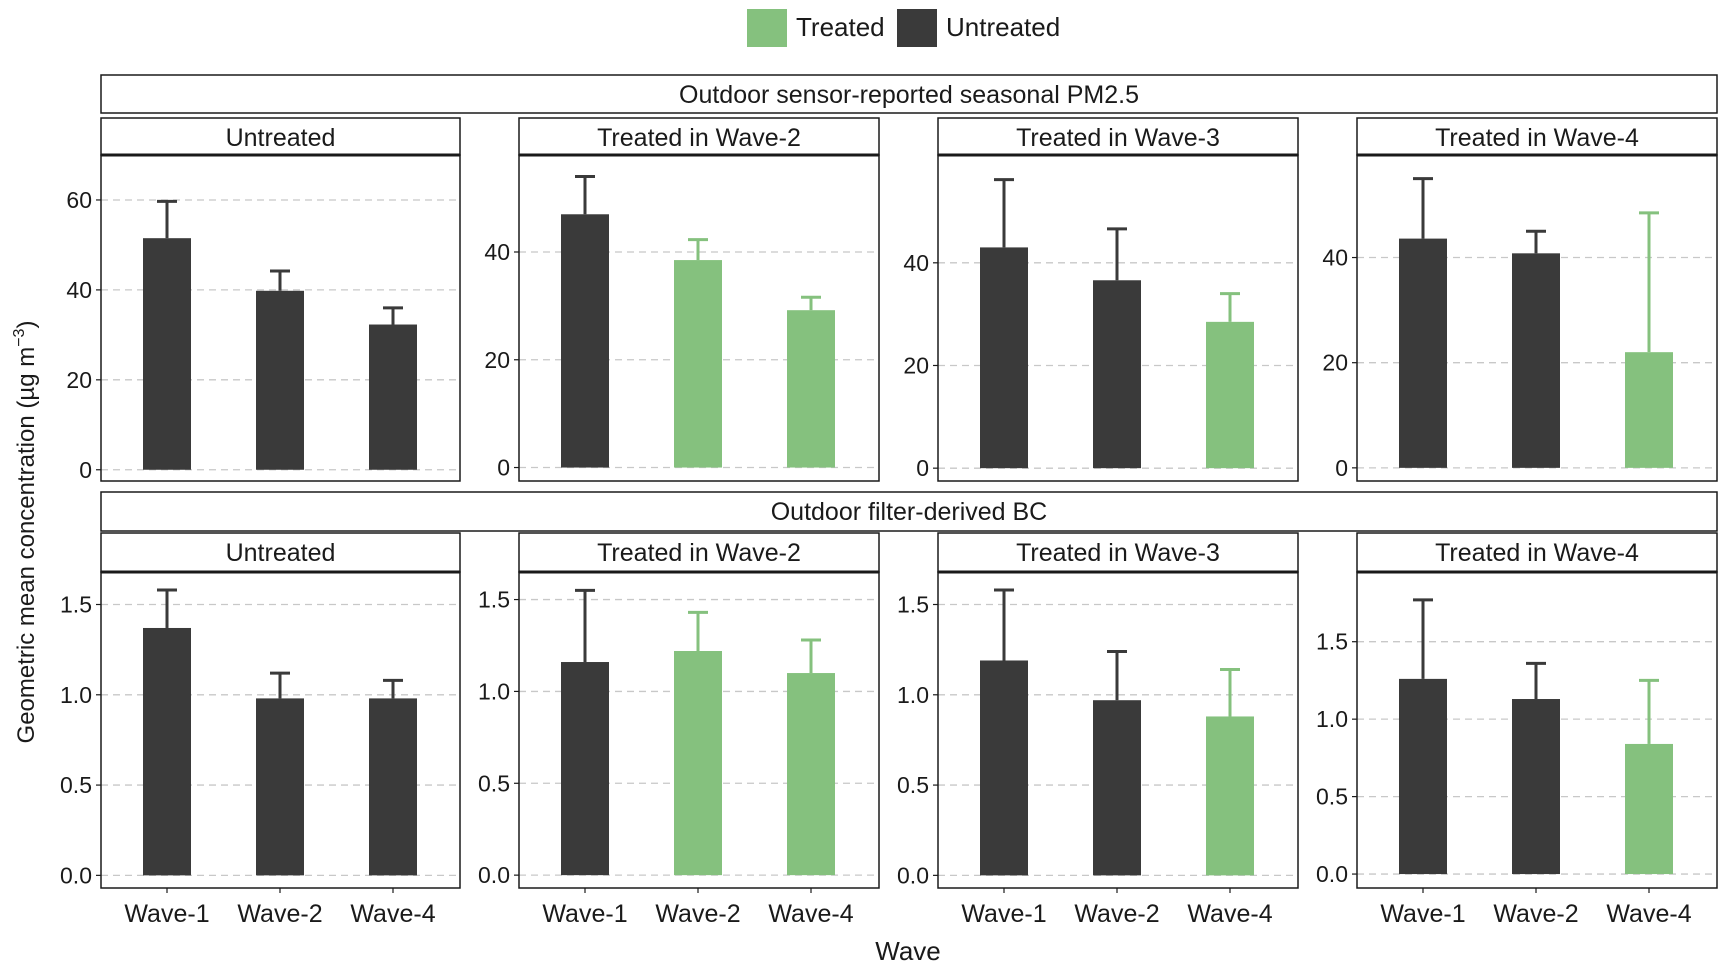 The image size is (1726, 964). Describe the element at coordinates (908, 950) in the screenshot. I see `x-axis-label: Wave` at that location.